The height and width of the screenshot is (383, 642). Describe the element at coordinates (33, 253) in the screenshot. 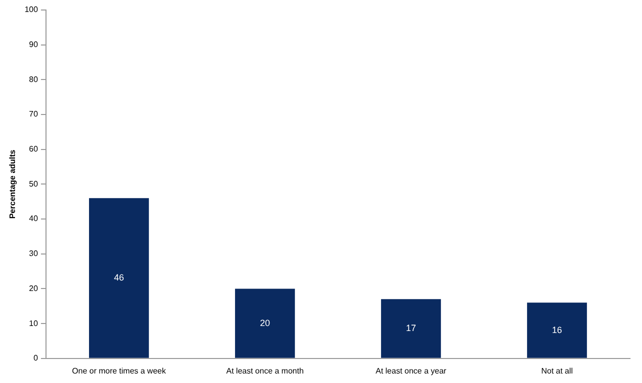

I see `y-tick-label: 30` at that location.